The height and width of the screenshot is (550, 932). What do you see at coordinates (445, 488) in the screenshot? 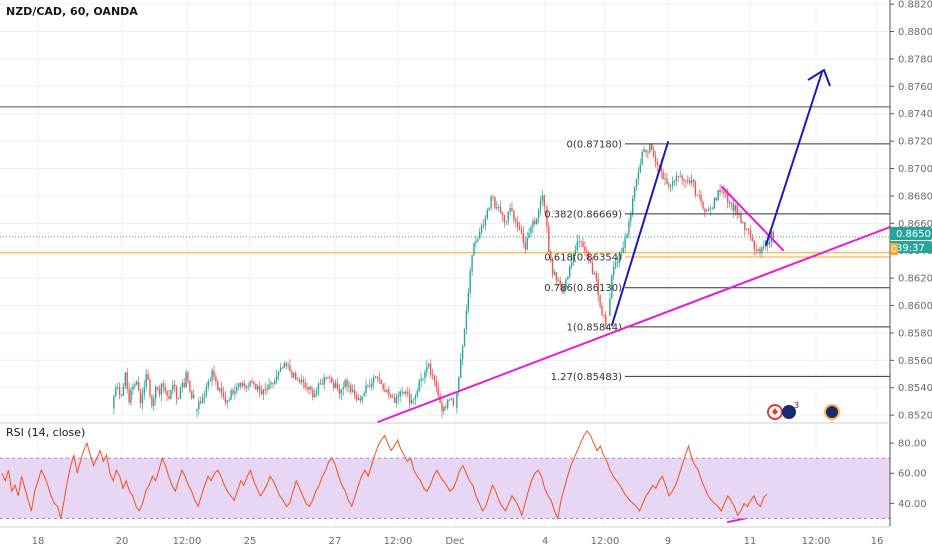
I see `rsi-band` at bounding box center [445, 488].